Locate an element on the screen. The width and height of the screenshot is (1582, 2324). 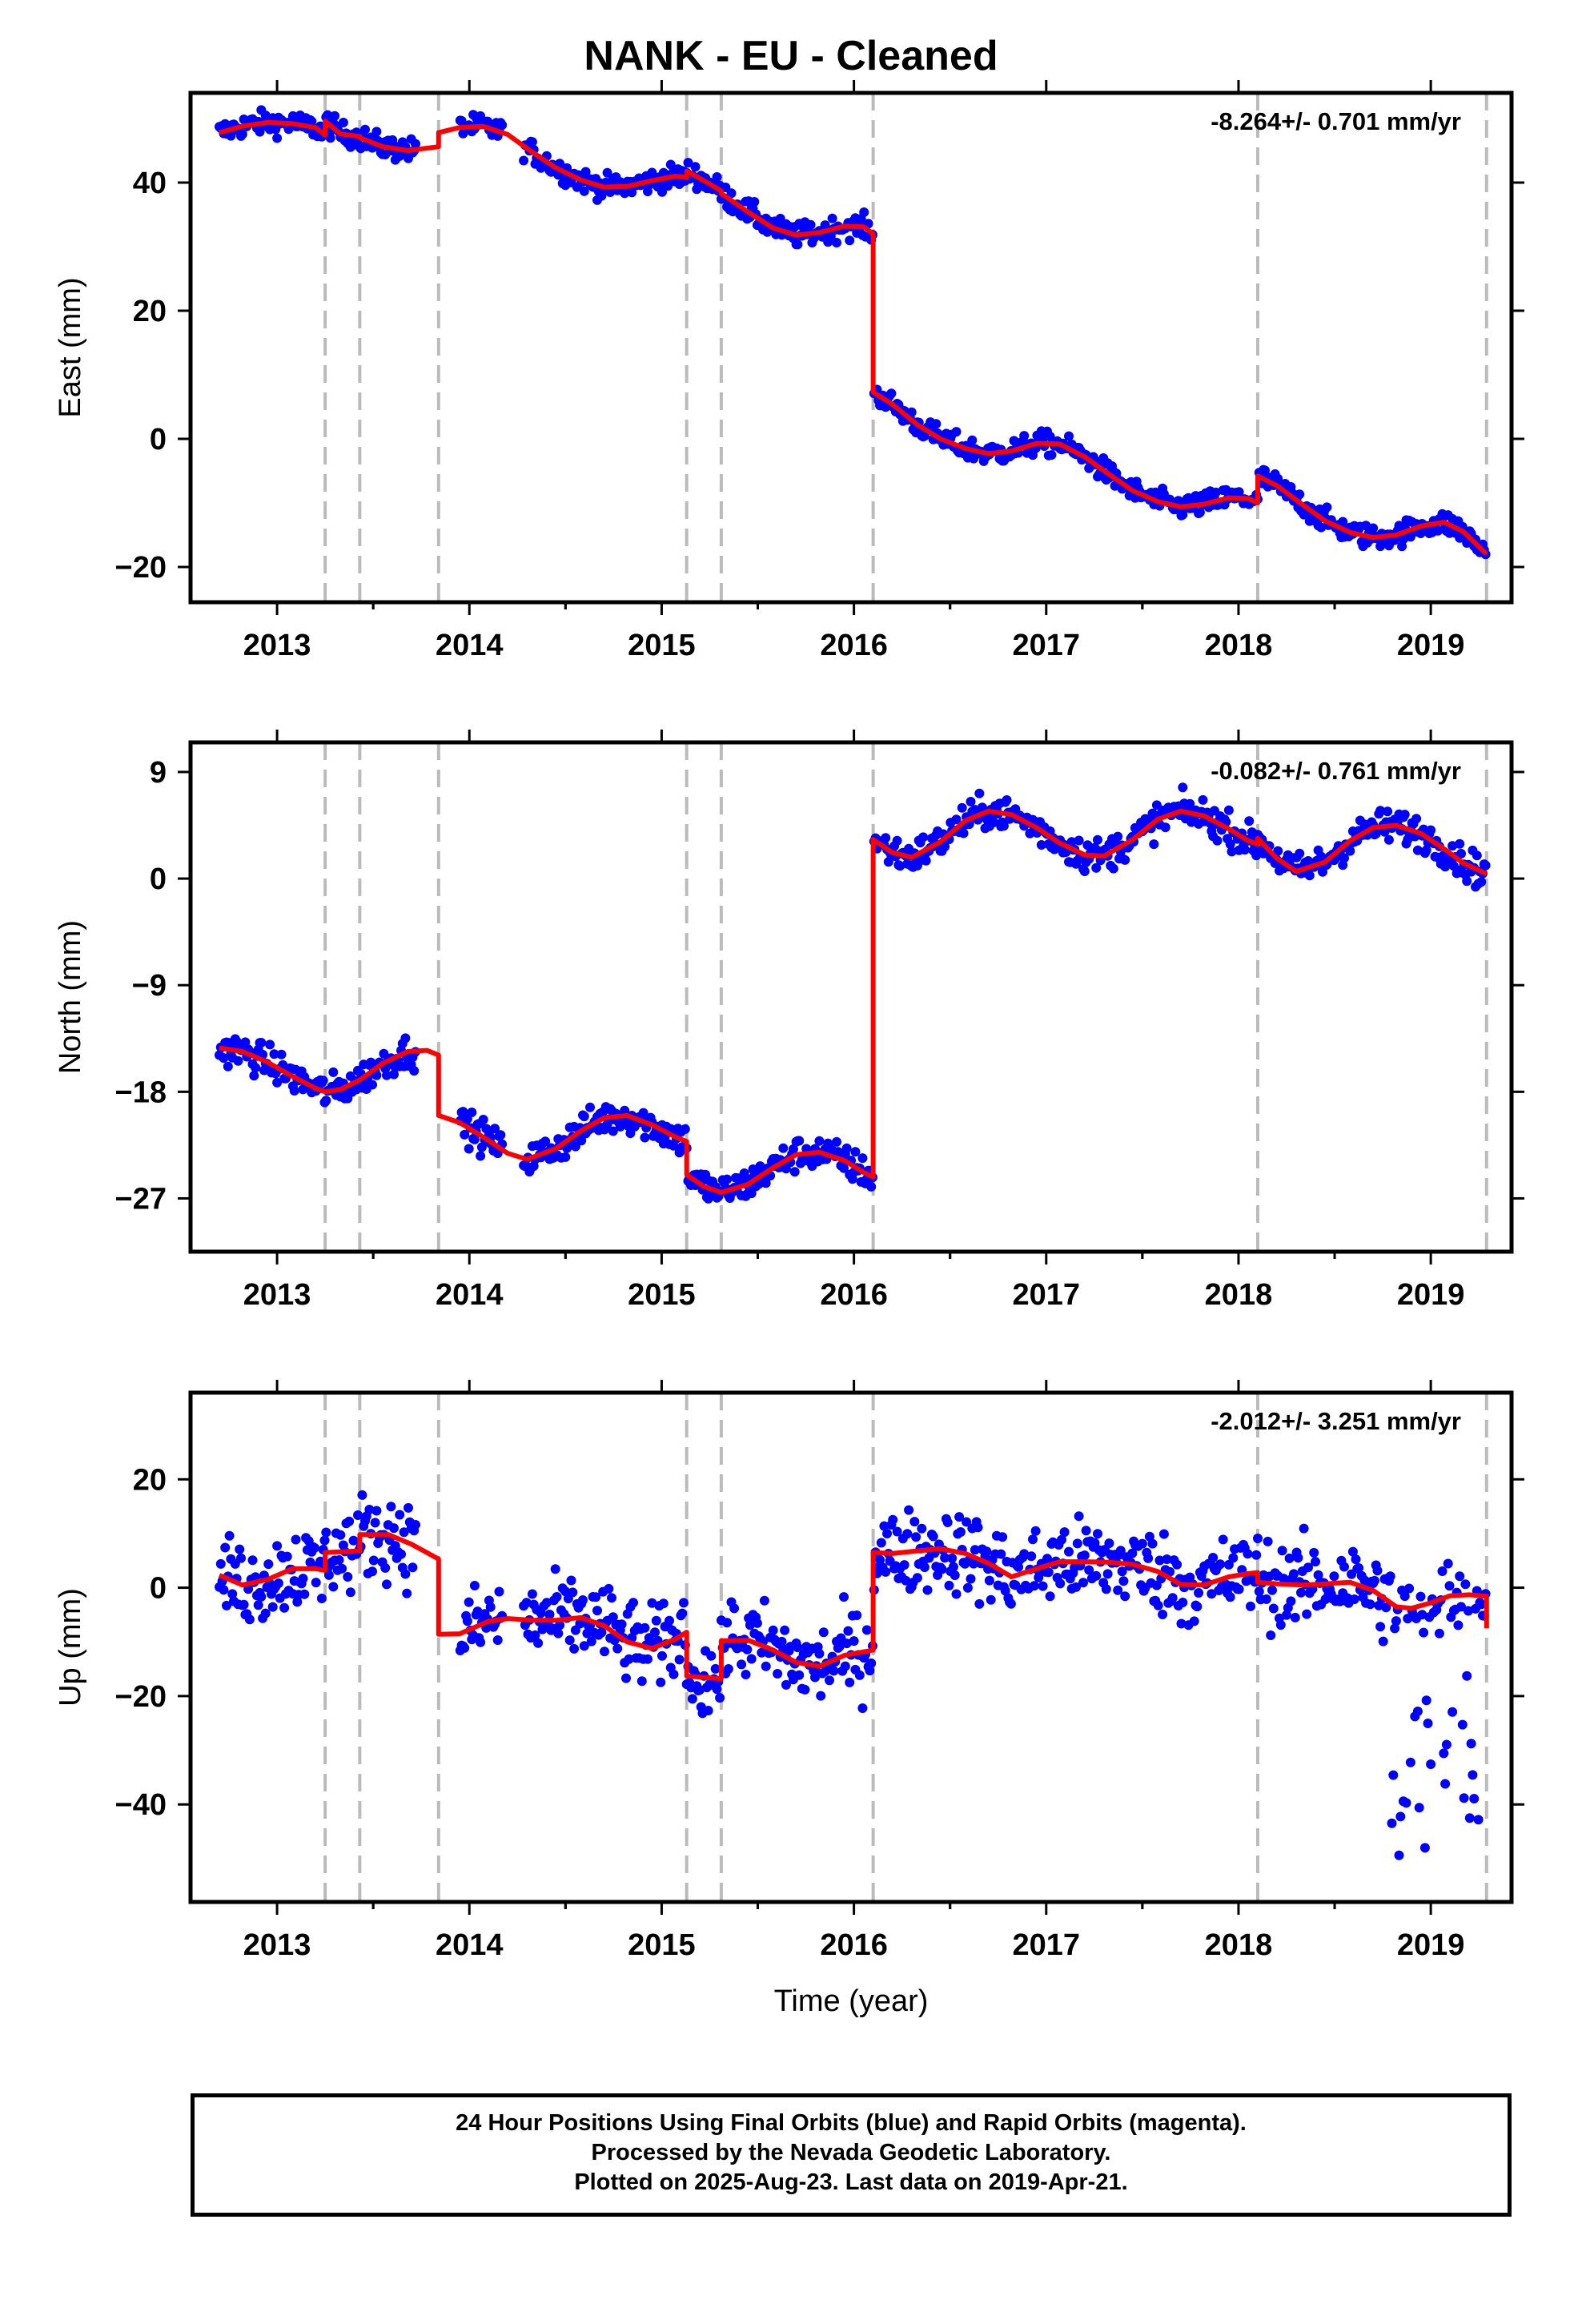
east-x-tick-label: 2013 is located at coordinates (277, 645).